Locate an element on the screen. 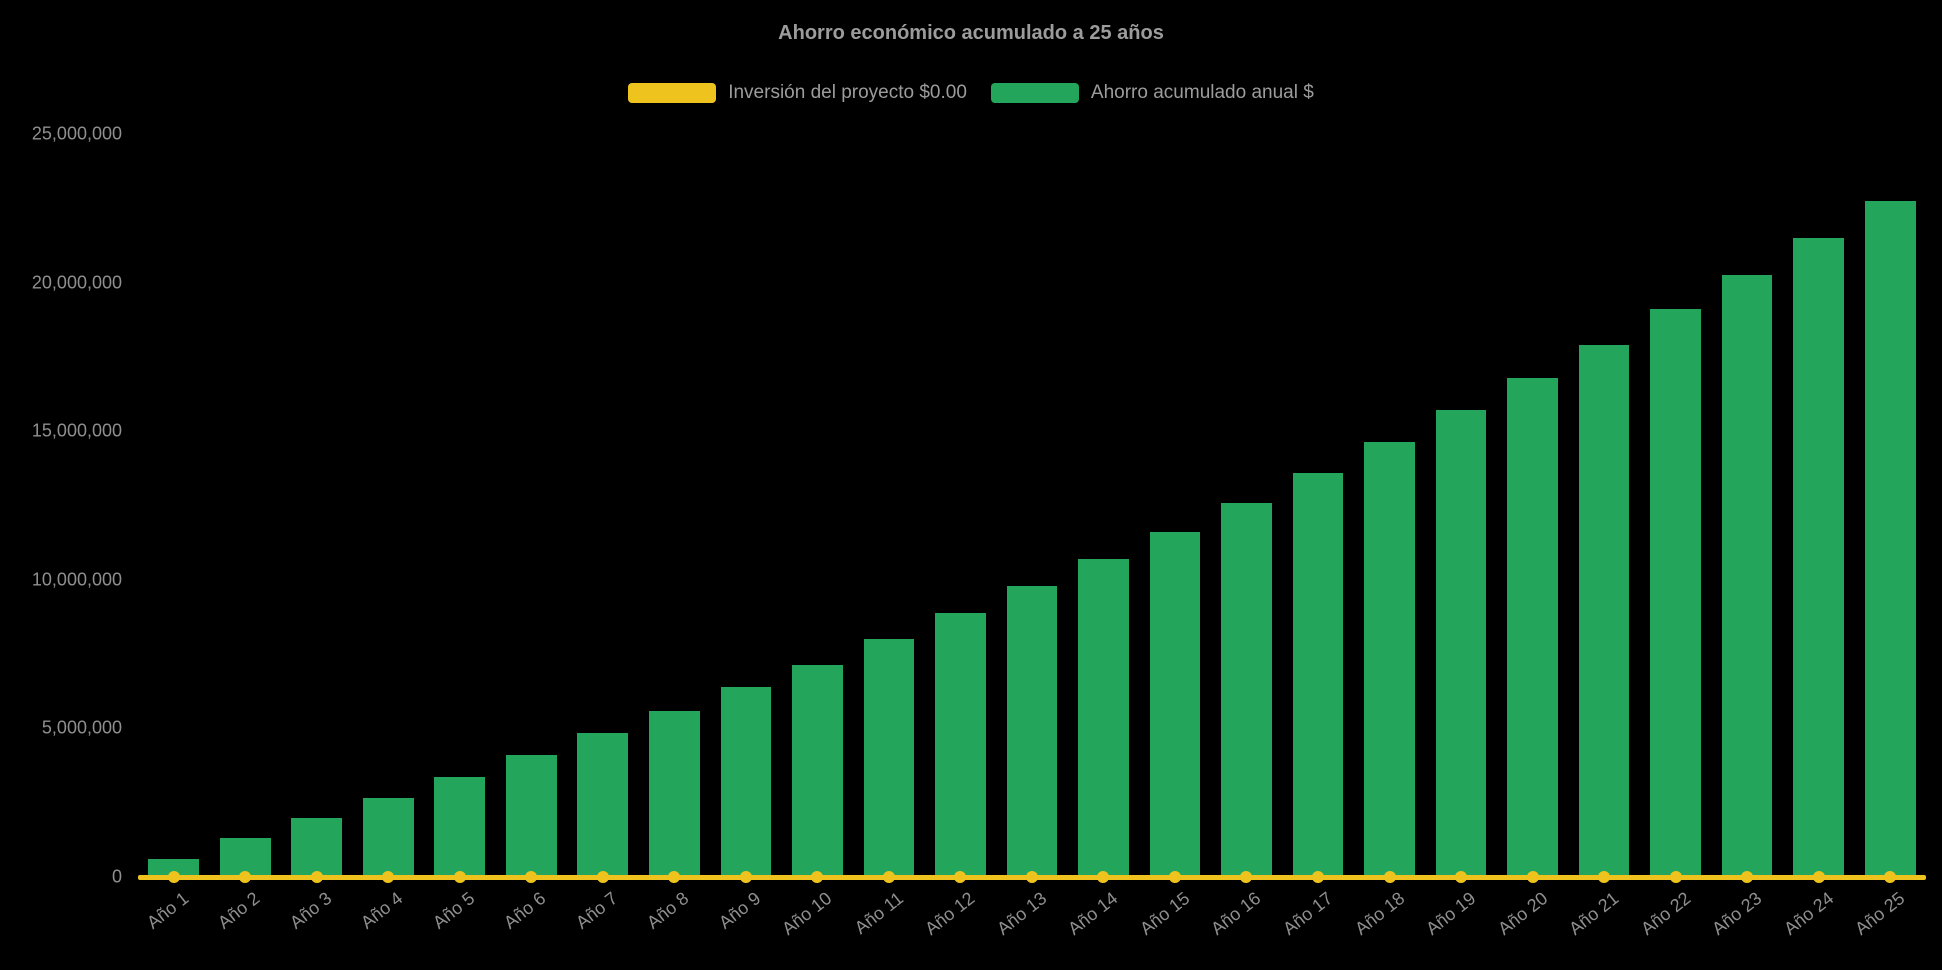  x-axis-label: Año 8 is located at coordinates (668, 910).